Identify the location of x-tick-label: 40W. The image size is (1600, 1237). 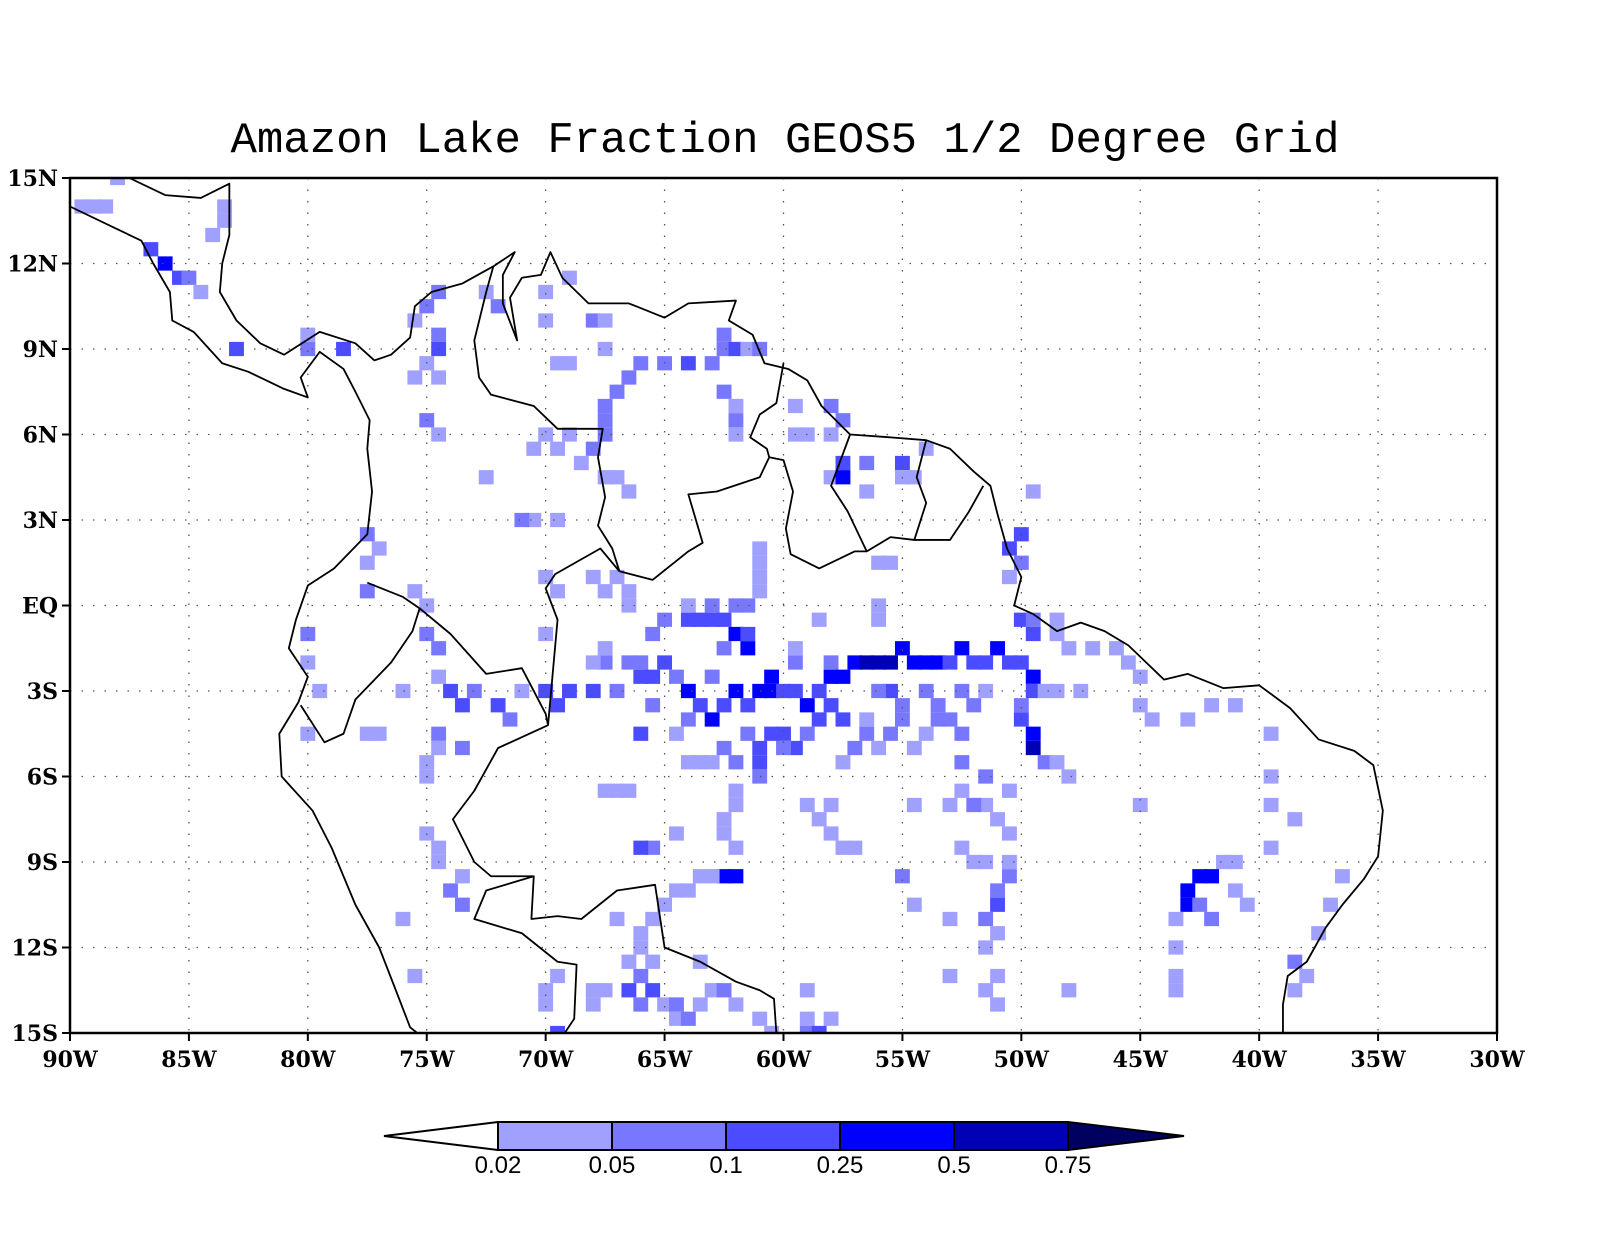
(1260, 1060).